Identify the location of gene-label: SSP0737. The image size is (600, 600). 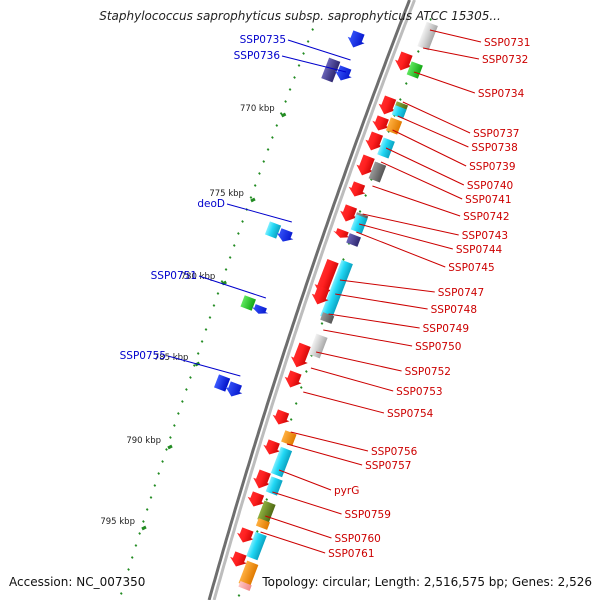
(496, 134).